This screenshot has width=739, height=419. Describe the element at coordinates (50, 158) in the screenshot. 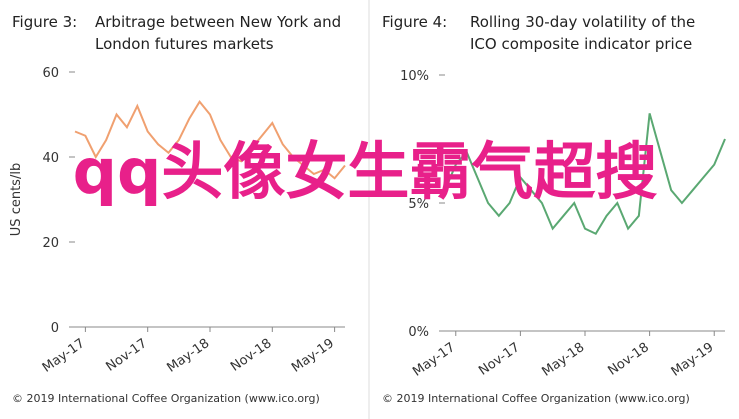

I see `y-tick-label: 40` at that location.